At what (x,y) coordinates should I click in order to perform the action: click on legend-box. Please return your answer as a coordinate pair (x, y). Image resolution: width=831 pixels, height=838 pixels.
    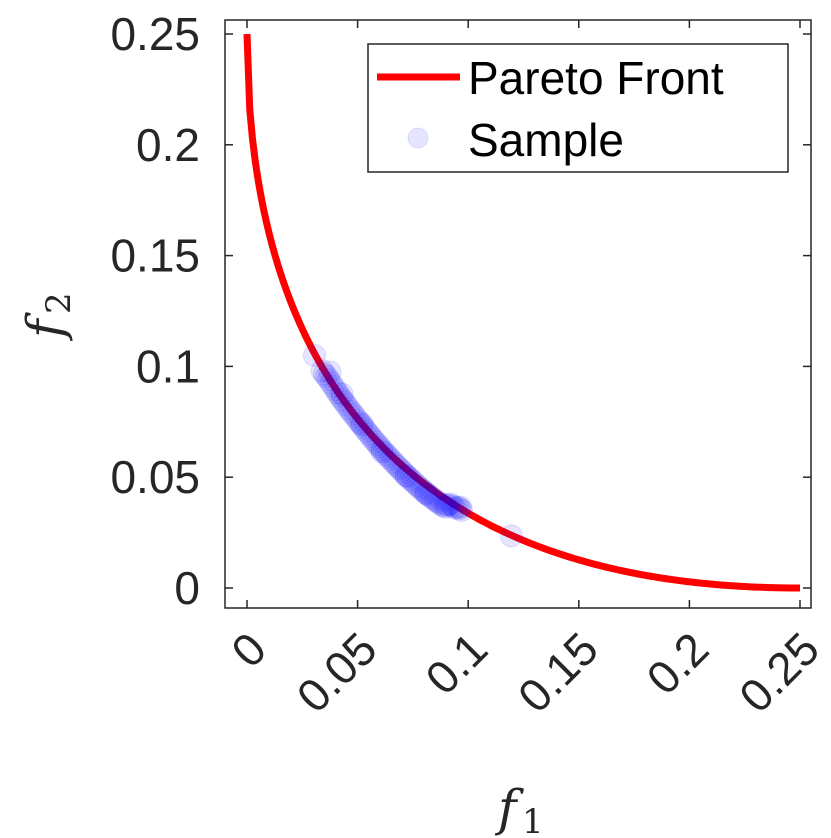
    Looking at the image, I should click on (578, 108).